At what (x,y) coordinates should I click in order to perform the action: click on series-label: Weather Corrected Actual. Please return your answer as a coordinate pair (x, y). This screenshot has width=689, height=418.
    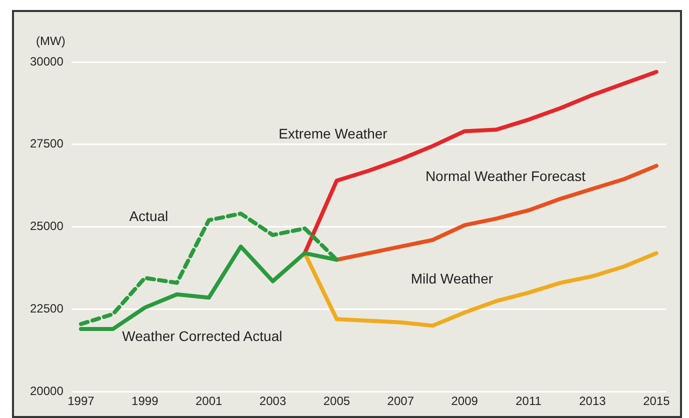
    Looking at the image, I should click on (202, 336).